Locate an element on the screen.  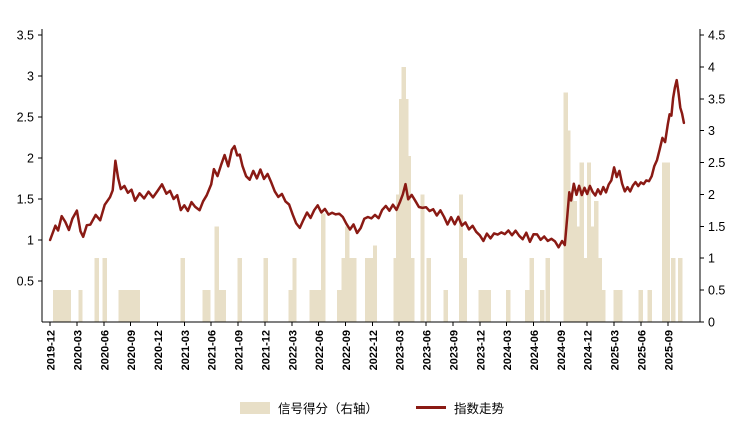
x-axis-tick-label: 2019-12 is located at coordinates (52, 350).